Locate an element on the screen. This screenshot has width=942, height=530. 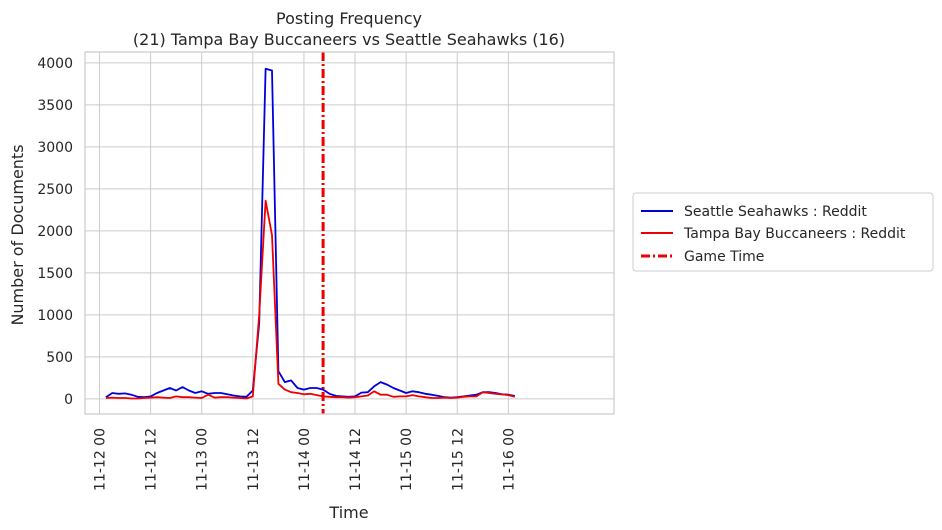
y-tick-label: 0 is located at coordinates (68, 400).